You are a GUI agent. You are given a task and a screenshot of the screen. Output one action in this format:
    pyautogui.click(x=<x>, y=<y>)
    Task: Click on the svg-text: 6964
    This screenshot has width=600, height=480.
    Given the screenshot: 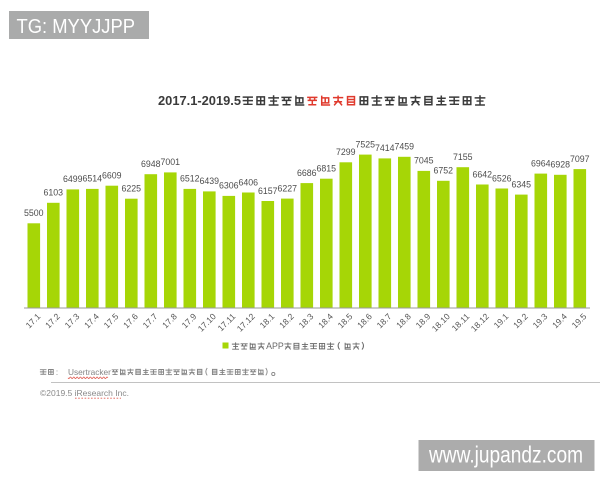 What is the action you would take?
    pyautogui.click(x=541, y=163)
    